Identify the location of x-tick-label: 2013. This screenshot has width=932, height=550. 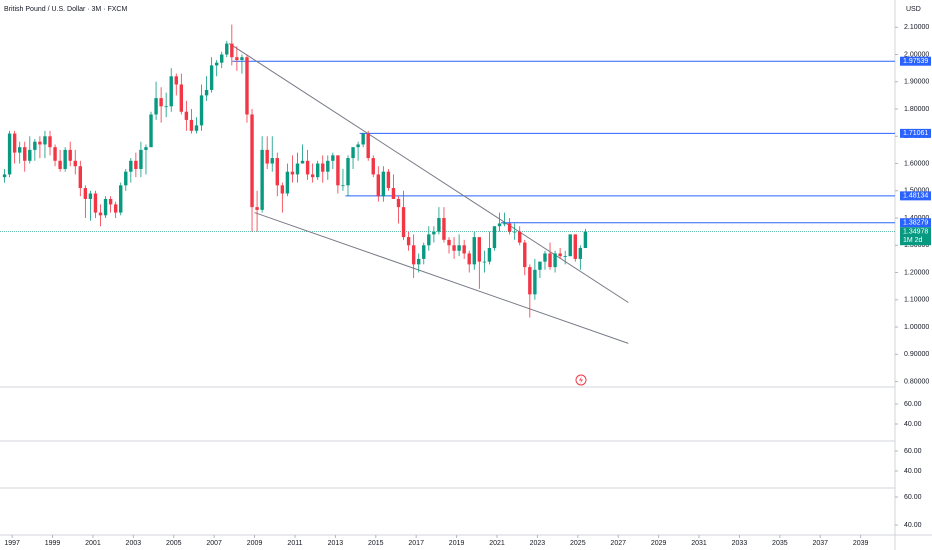
(336, 543).